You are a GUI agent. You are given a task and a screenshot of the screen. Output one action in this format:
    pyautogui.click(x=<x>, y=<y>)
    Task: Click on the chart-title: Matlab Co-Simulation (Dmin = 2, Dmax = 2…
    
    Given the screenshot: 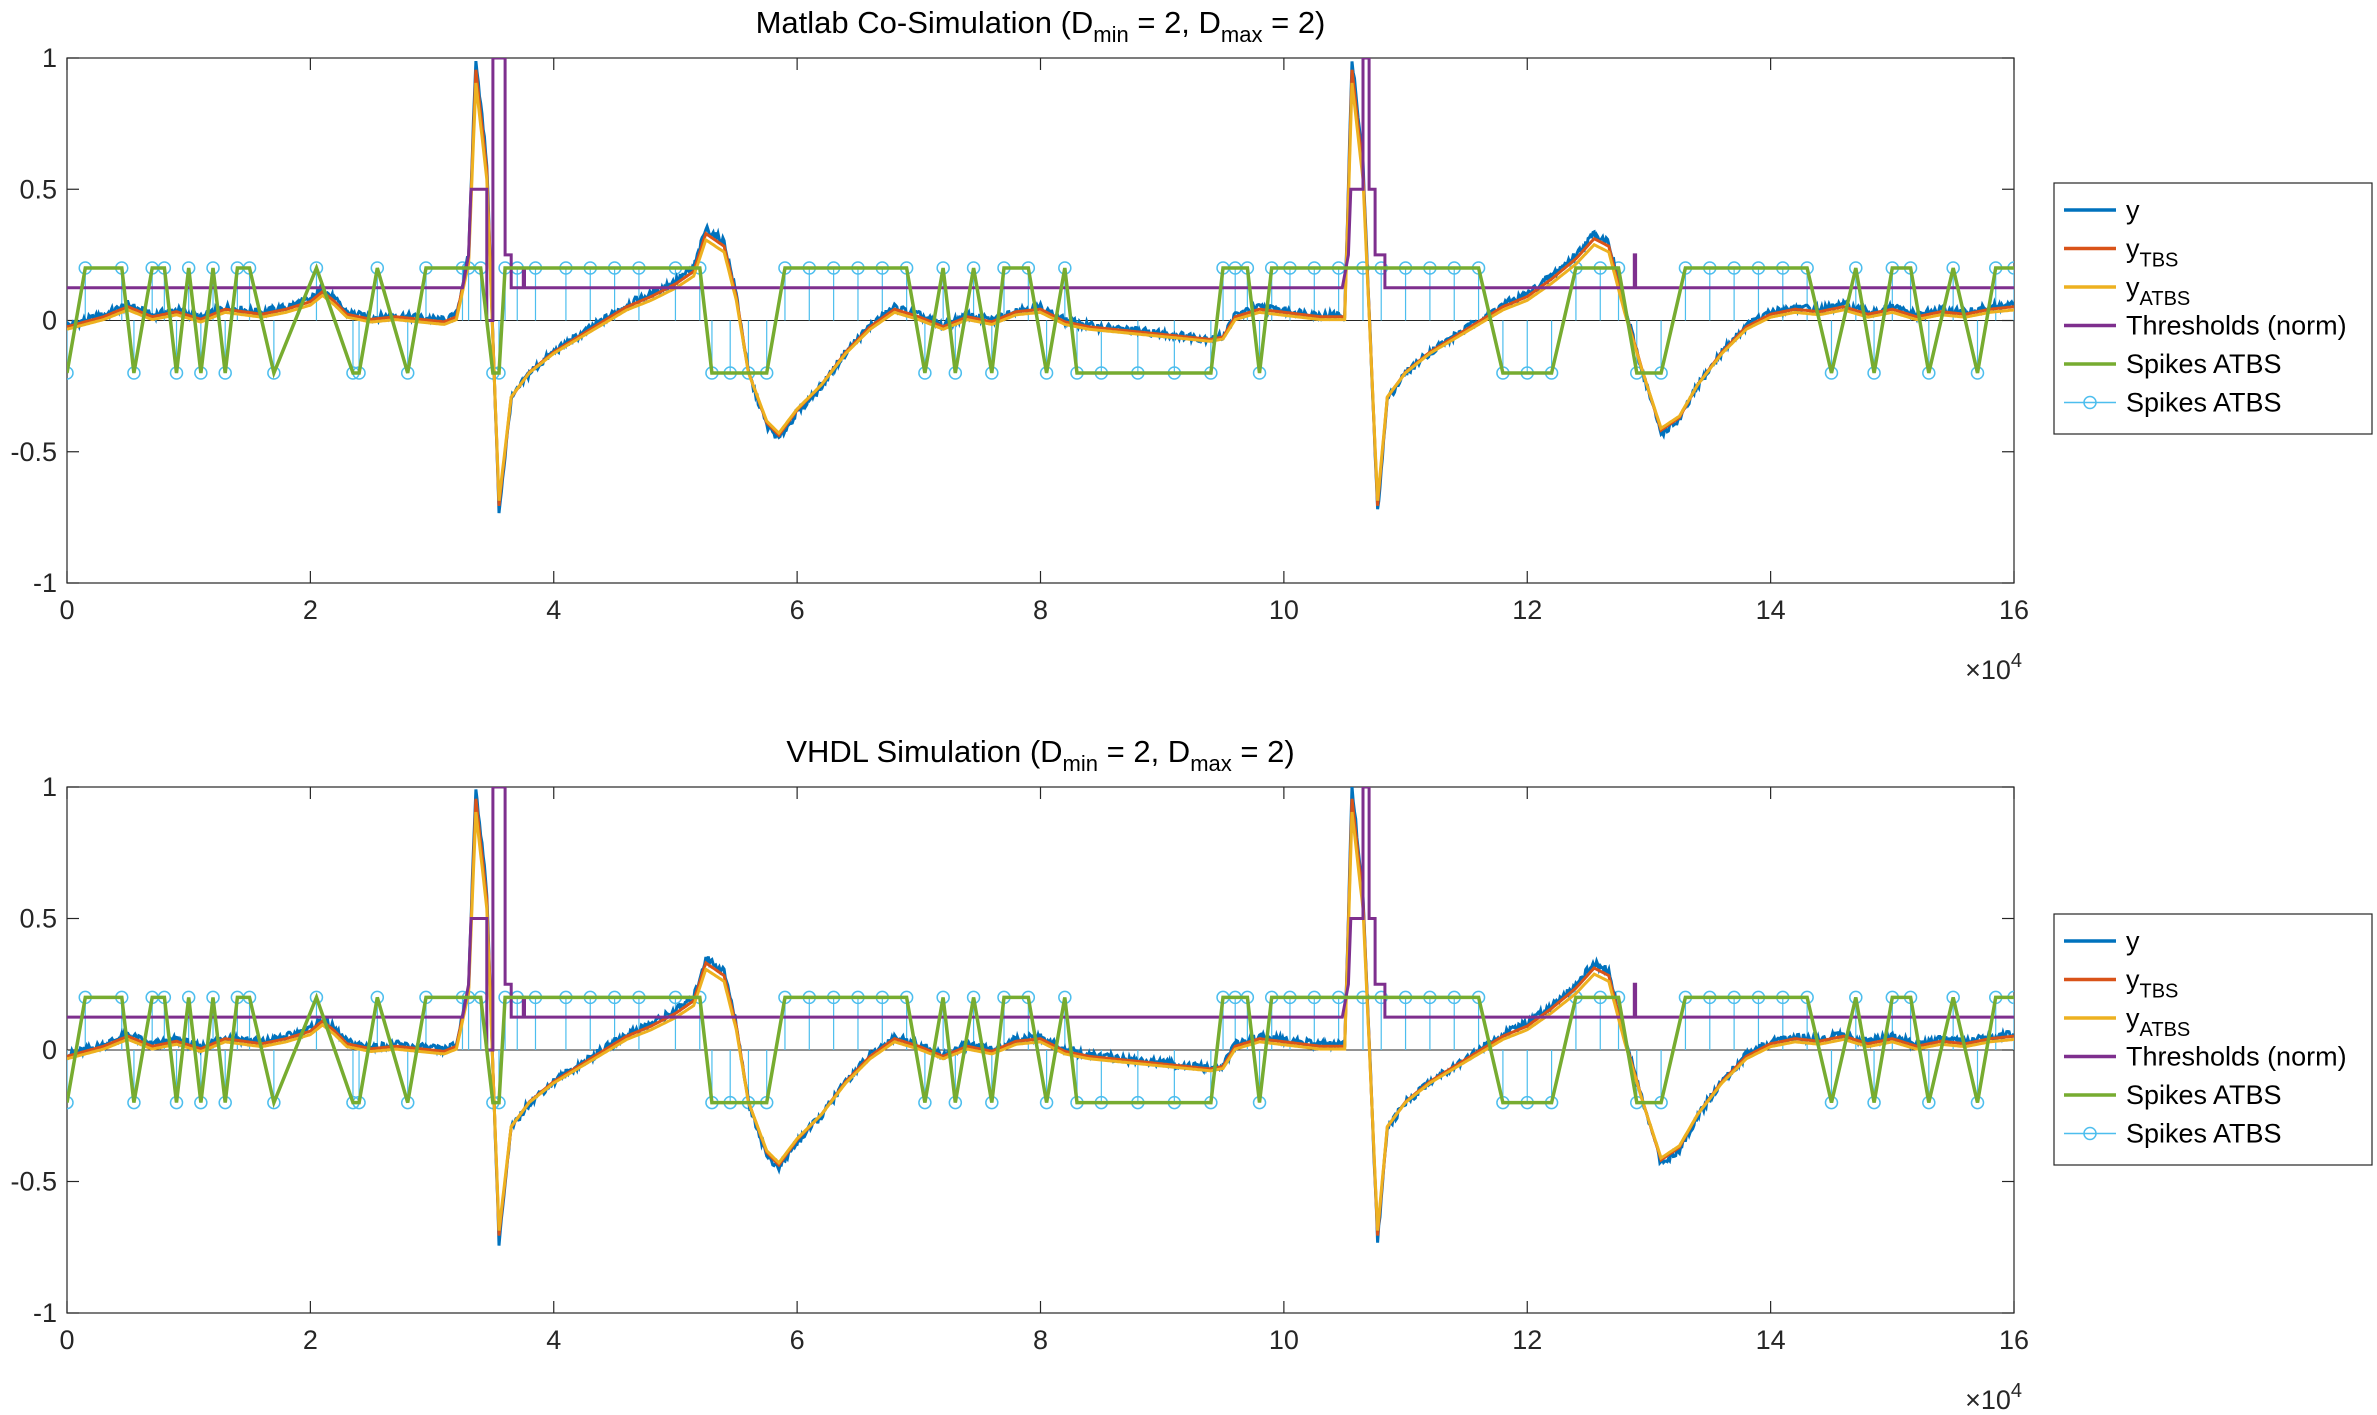 What is the action you would take?
    pyautogui.click(x=1041, y=26)
    